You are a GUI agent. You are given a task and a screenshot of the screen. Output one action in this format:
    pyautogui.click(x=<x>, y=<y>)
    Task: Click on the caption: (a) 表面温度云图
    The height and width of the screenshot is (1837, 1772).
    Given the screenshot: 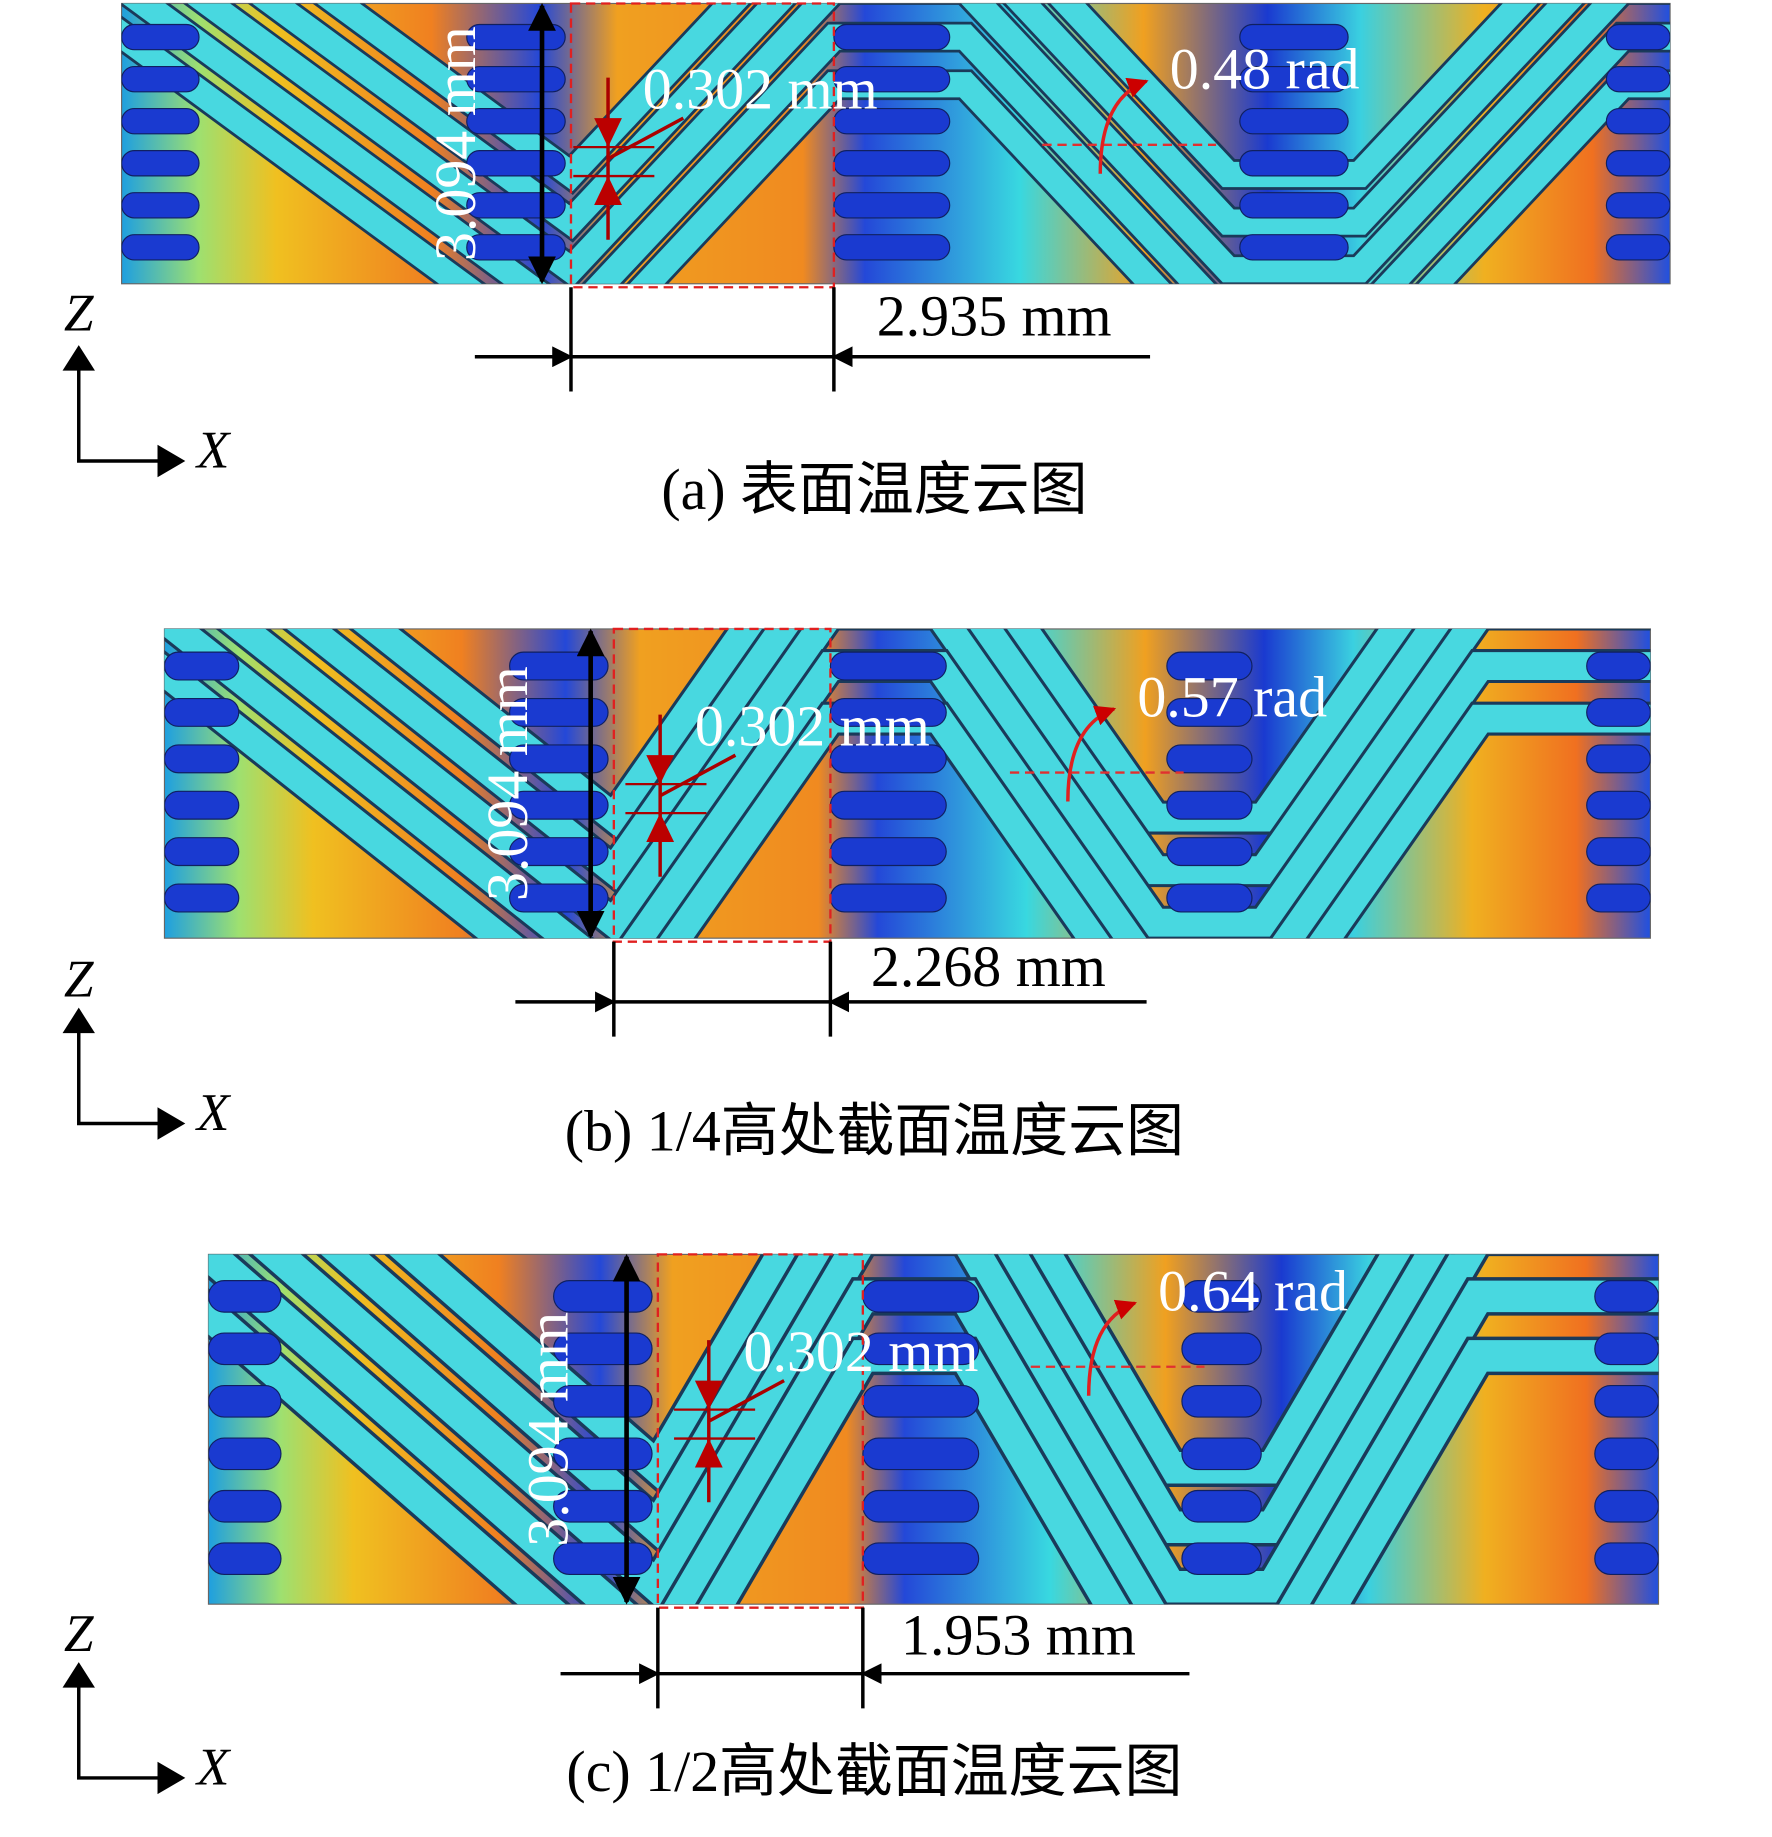 What is the action you would take?
    pyautogui.click(x=874, y=489)
    